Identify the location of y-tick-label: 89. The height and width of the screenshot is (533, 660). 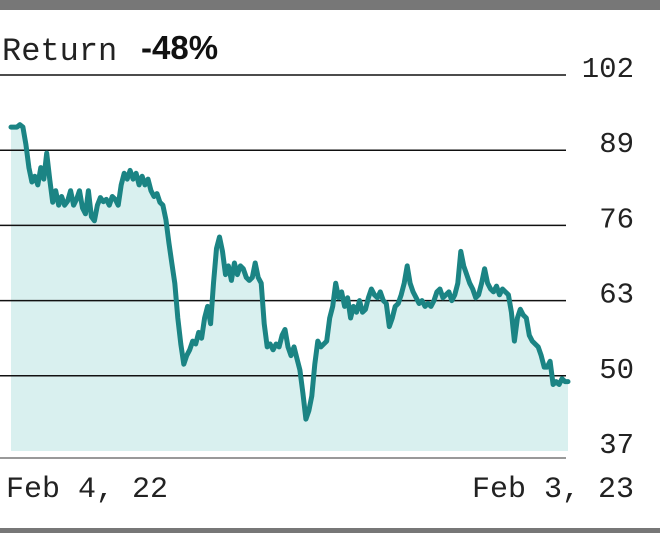
(616, 144).